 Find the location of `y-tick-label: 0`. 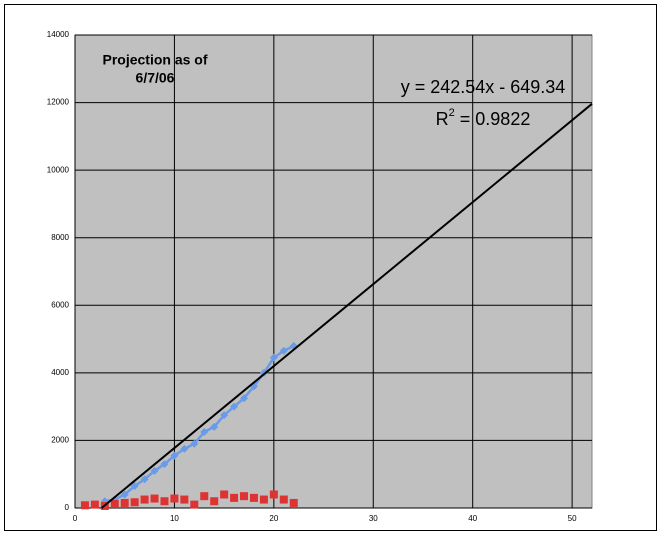

y-tick-label: 0 is located at coordinates (67, 507).